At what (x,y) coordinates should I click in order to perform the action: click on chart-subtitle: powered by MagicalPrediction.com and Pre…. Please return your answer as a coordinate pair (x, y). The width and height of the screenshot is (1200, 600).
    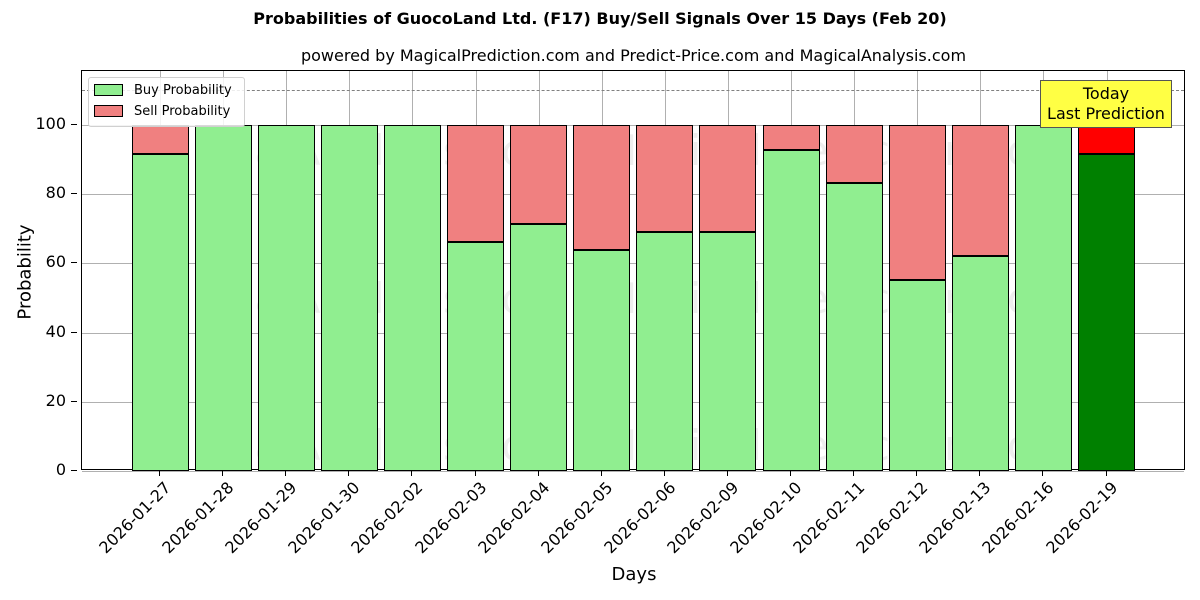
    Looking at the image, I should click on (633, 55).